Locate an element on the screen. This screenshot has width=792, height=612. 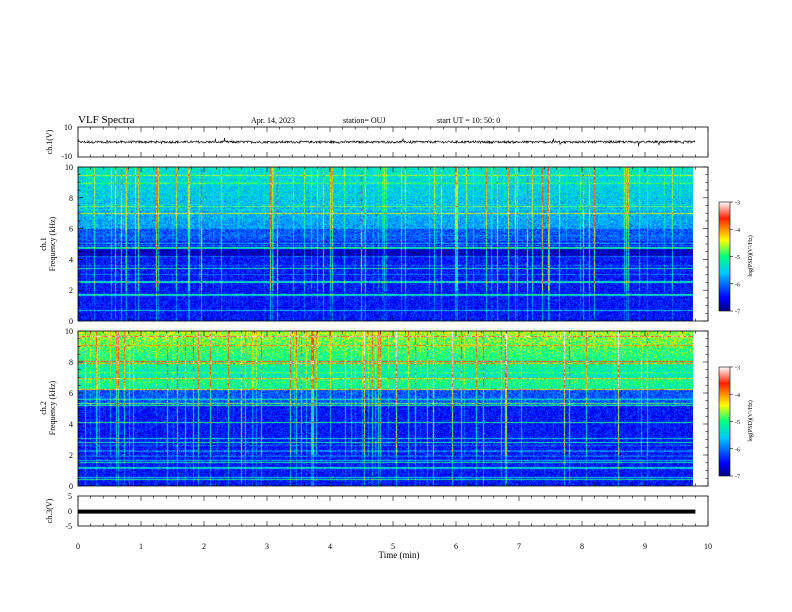
figure-title: VLF Spectra is located at coordinates (106, 120).